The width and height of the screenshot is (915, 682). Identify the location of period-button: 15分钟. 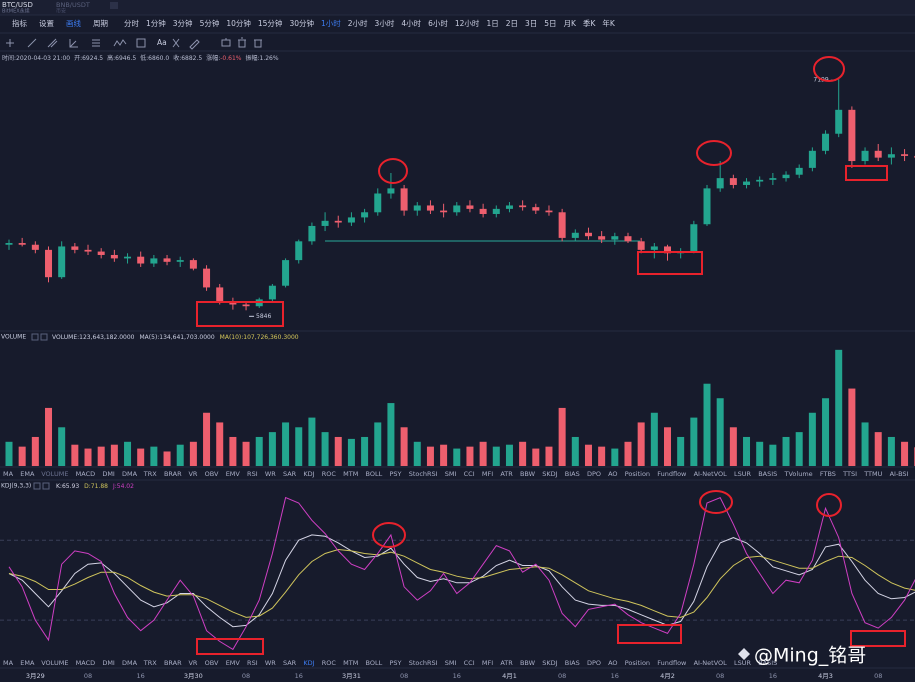
(270, 23).